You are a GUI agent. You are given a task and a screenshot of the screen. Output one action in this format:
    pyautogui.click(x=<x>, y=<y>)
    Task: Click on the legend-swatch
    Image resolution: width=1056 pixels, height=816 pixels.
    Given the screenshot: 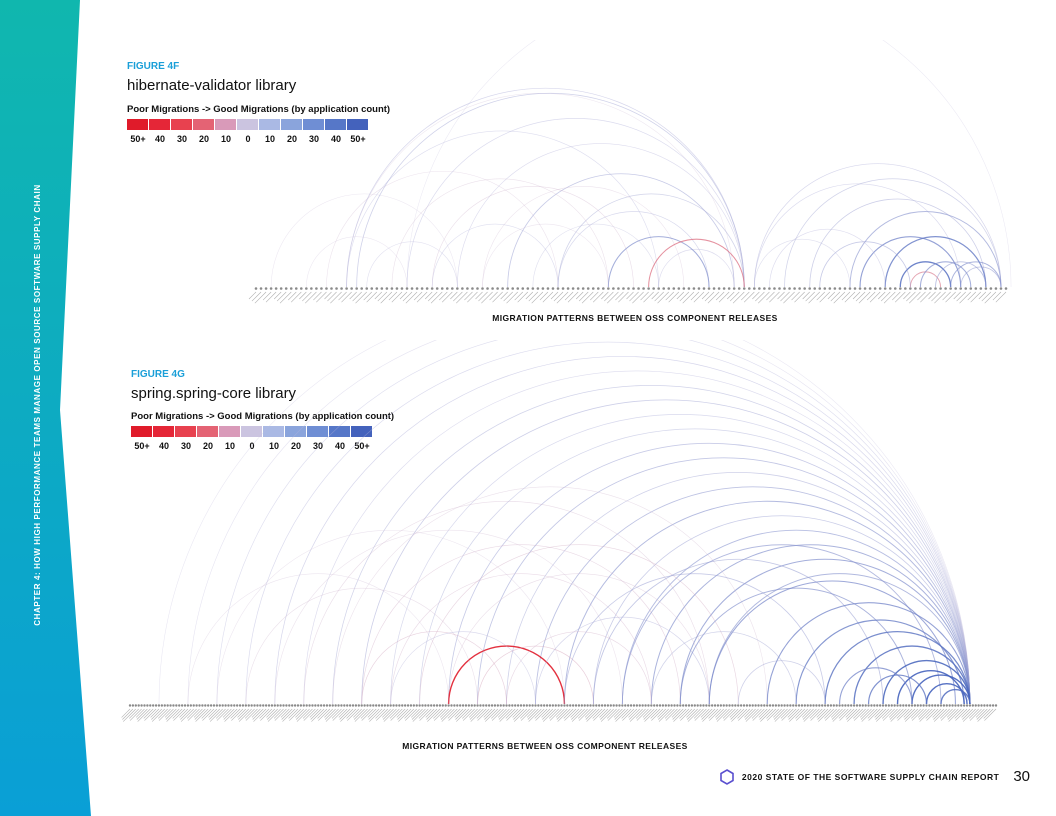 What is the action you would take?
    pyautogui.click(x=159, y=124)
    